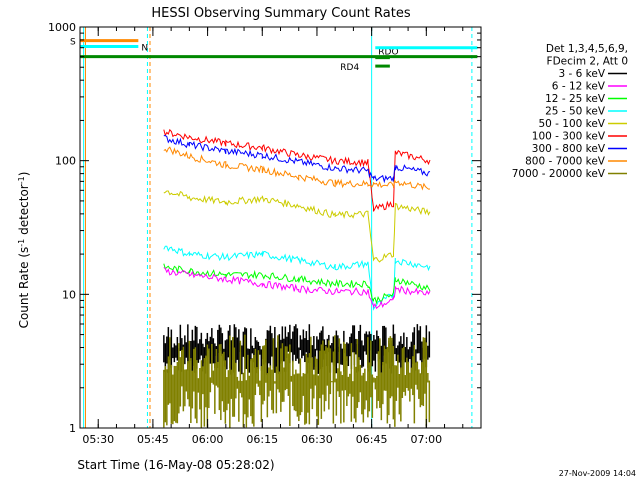 This screenshot has width=640, height=480. Describe the element at coordinates (98, 439) in the screenshot. I see `x-tick-label: 05:30` at that location.